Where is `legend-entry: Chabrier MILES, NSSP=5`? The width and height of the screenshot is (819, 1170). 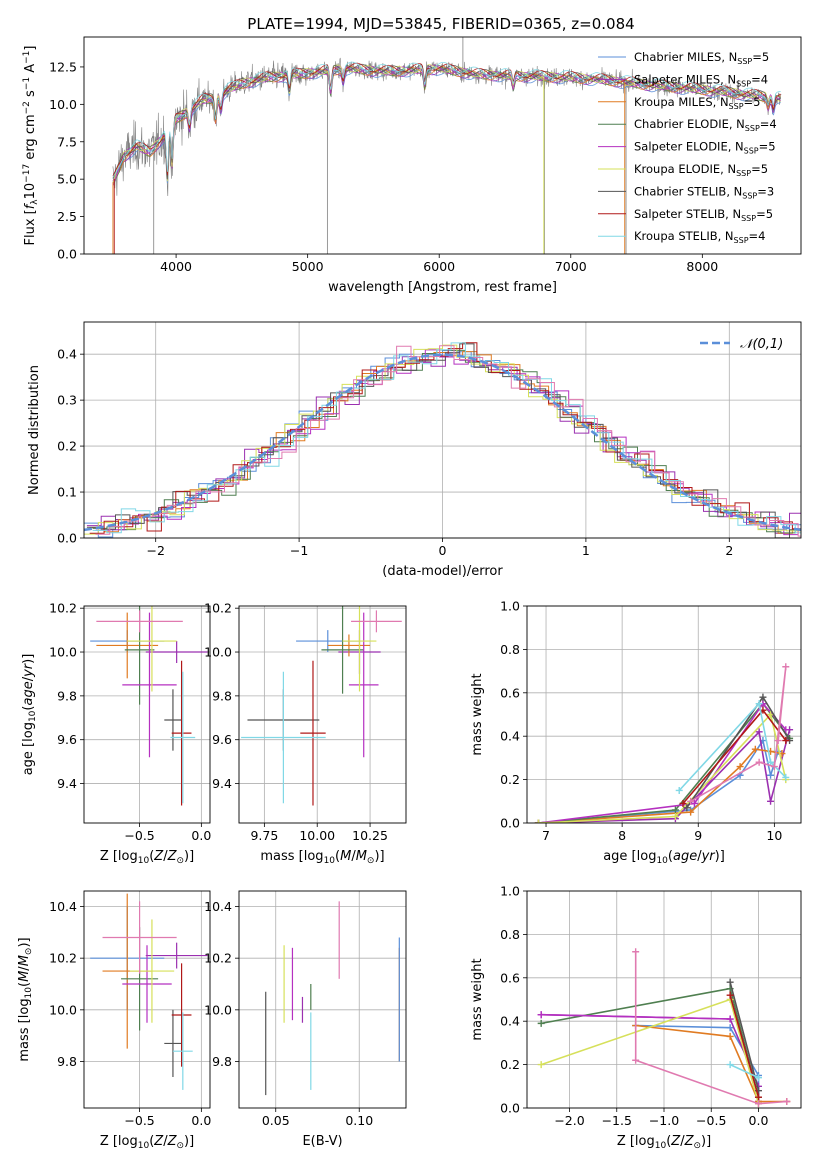
legend-entry: Chabrier MILES, NSSP=5 is located at coordinates (701, 58).